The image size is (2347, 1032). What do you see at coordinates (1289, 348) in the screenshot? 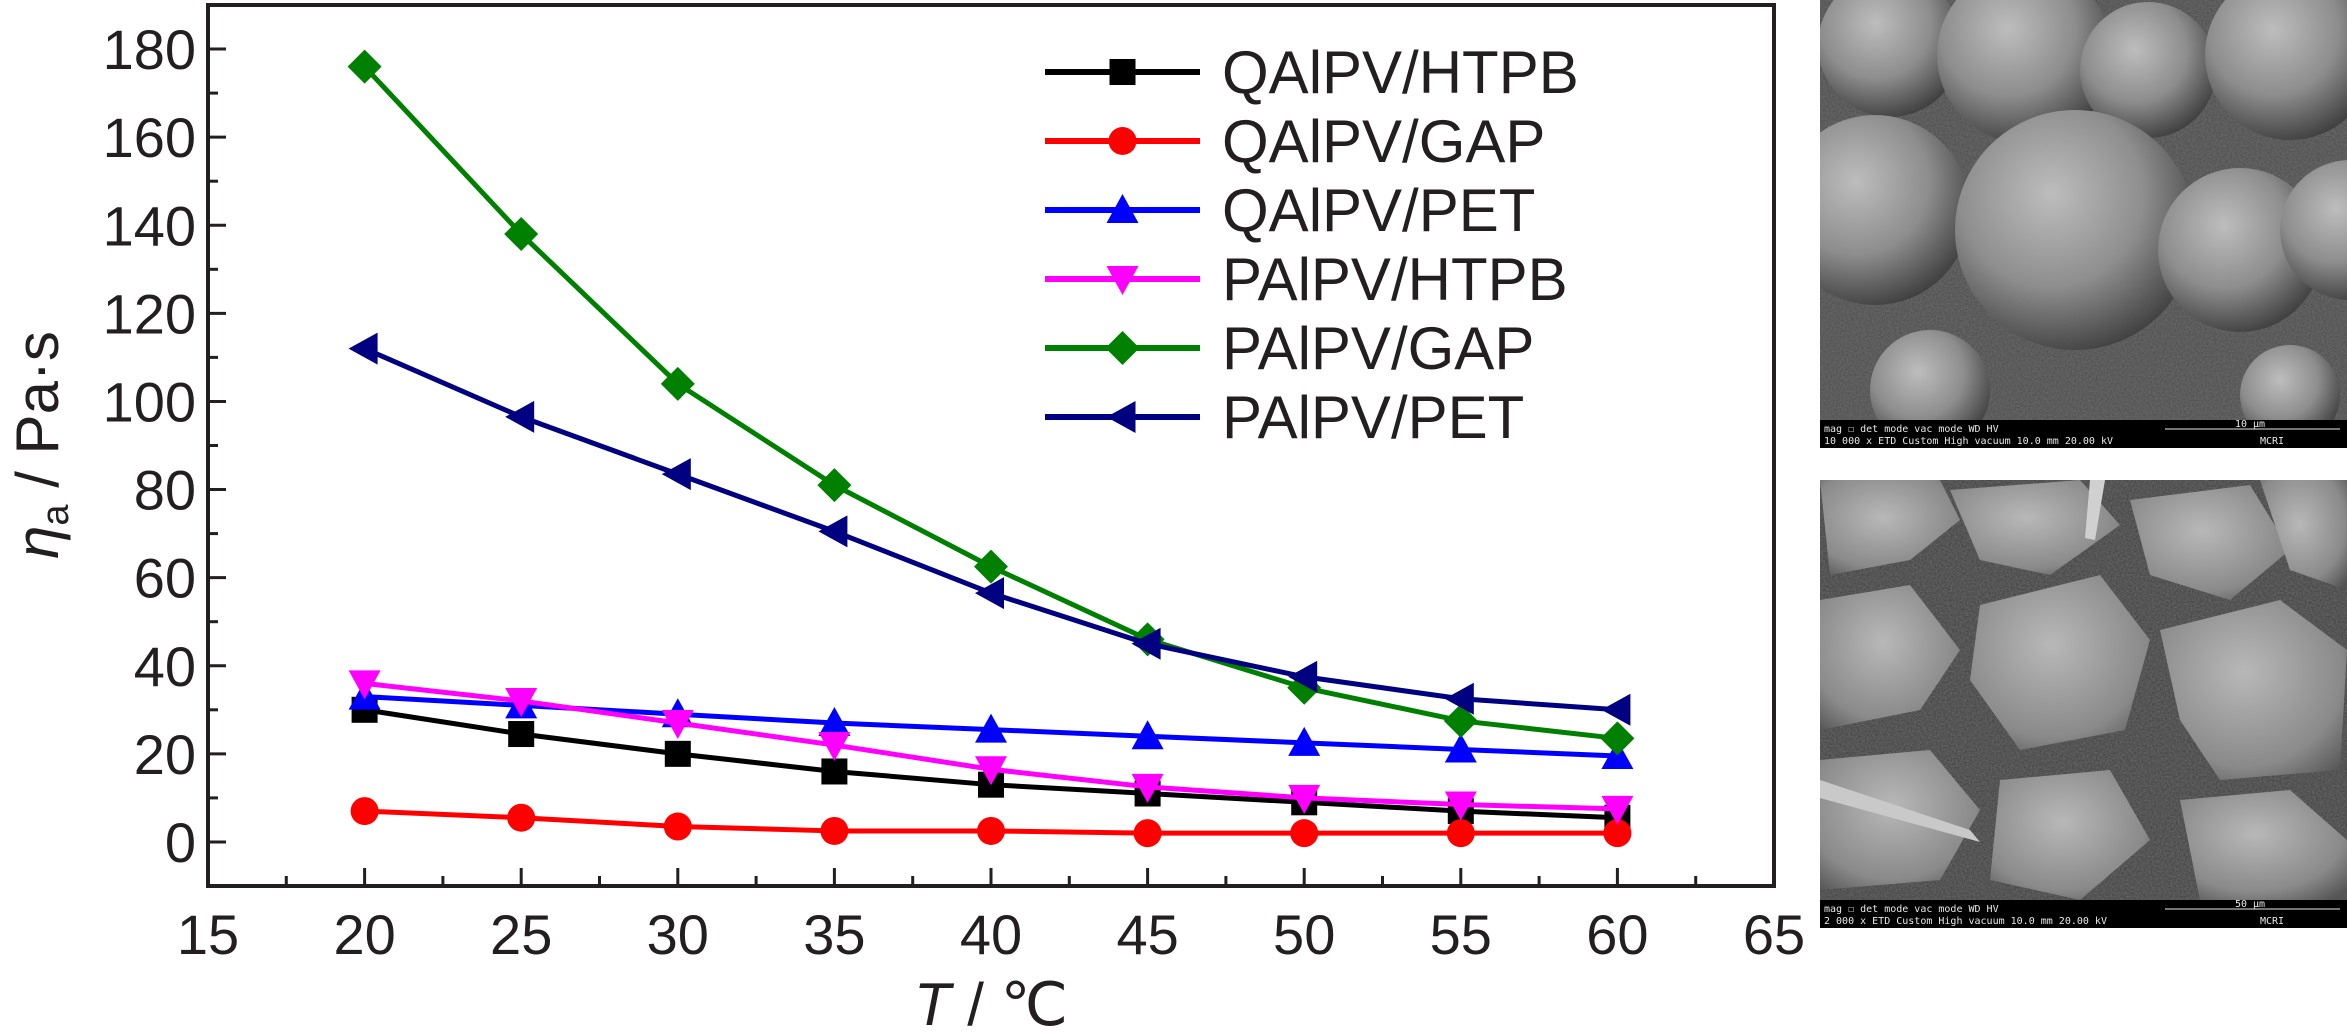
I see `legend-entry: PAlPV/GAP` at bounding box center [1289, 348].